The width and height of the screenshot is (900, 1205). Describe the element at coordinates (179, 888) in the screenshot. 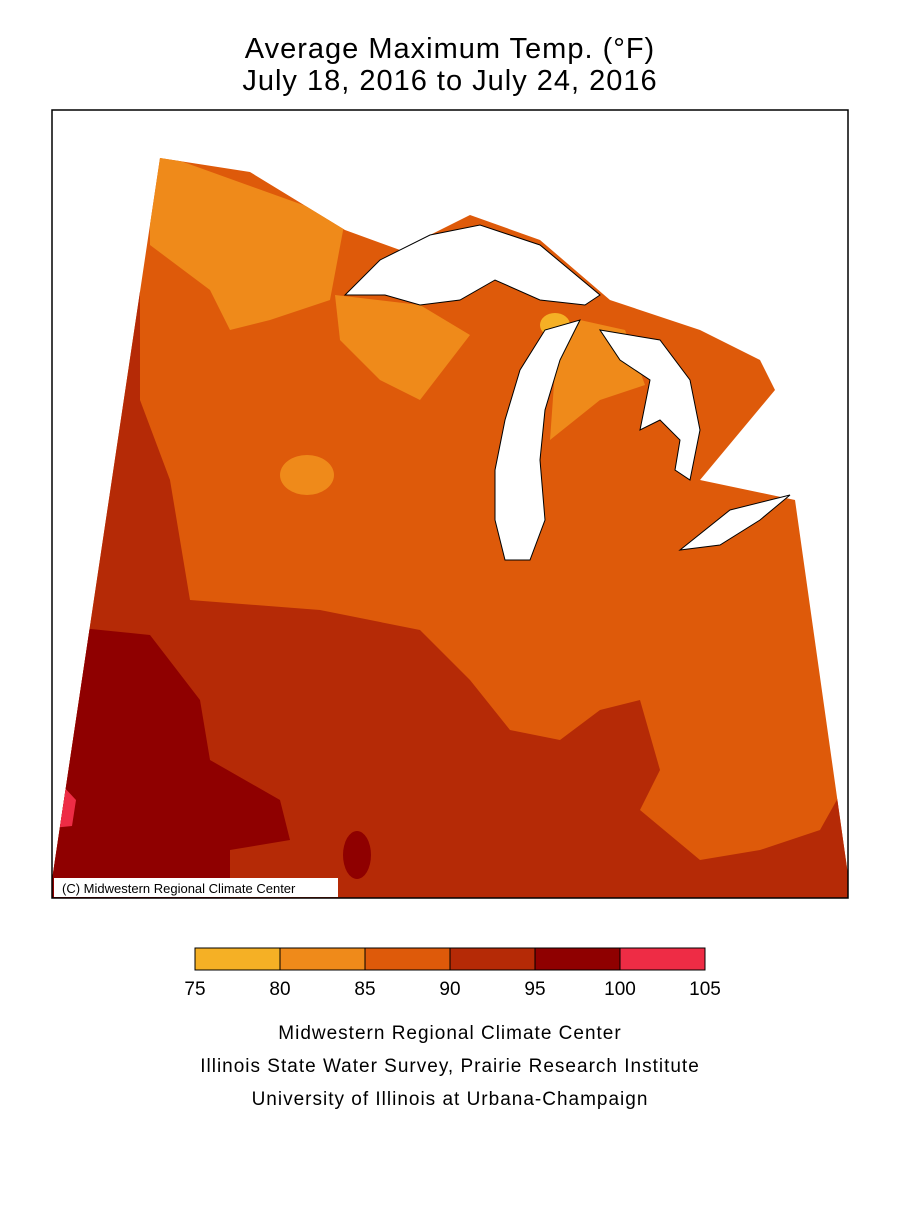

I see `copyright: (C) Midwestern Regional Climate Center` at that location.